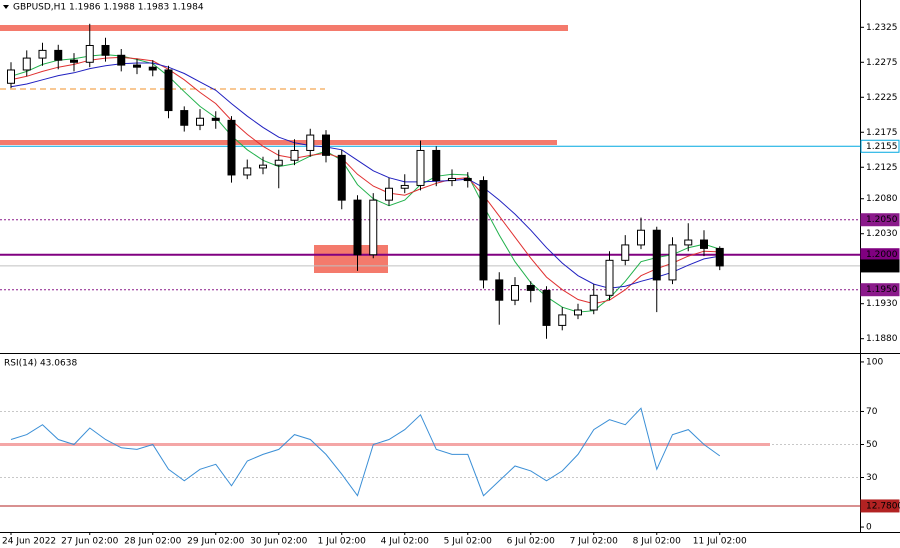 This screenshot has width=900, height=548. I want to click on y-tick-label: 1.2275, so click(882, 63).